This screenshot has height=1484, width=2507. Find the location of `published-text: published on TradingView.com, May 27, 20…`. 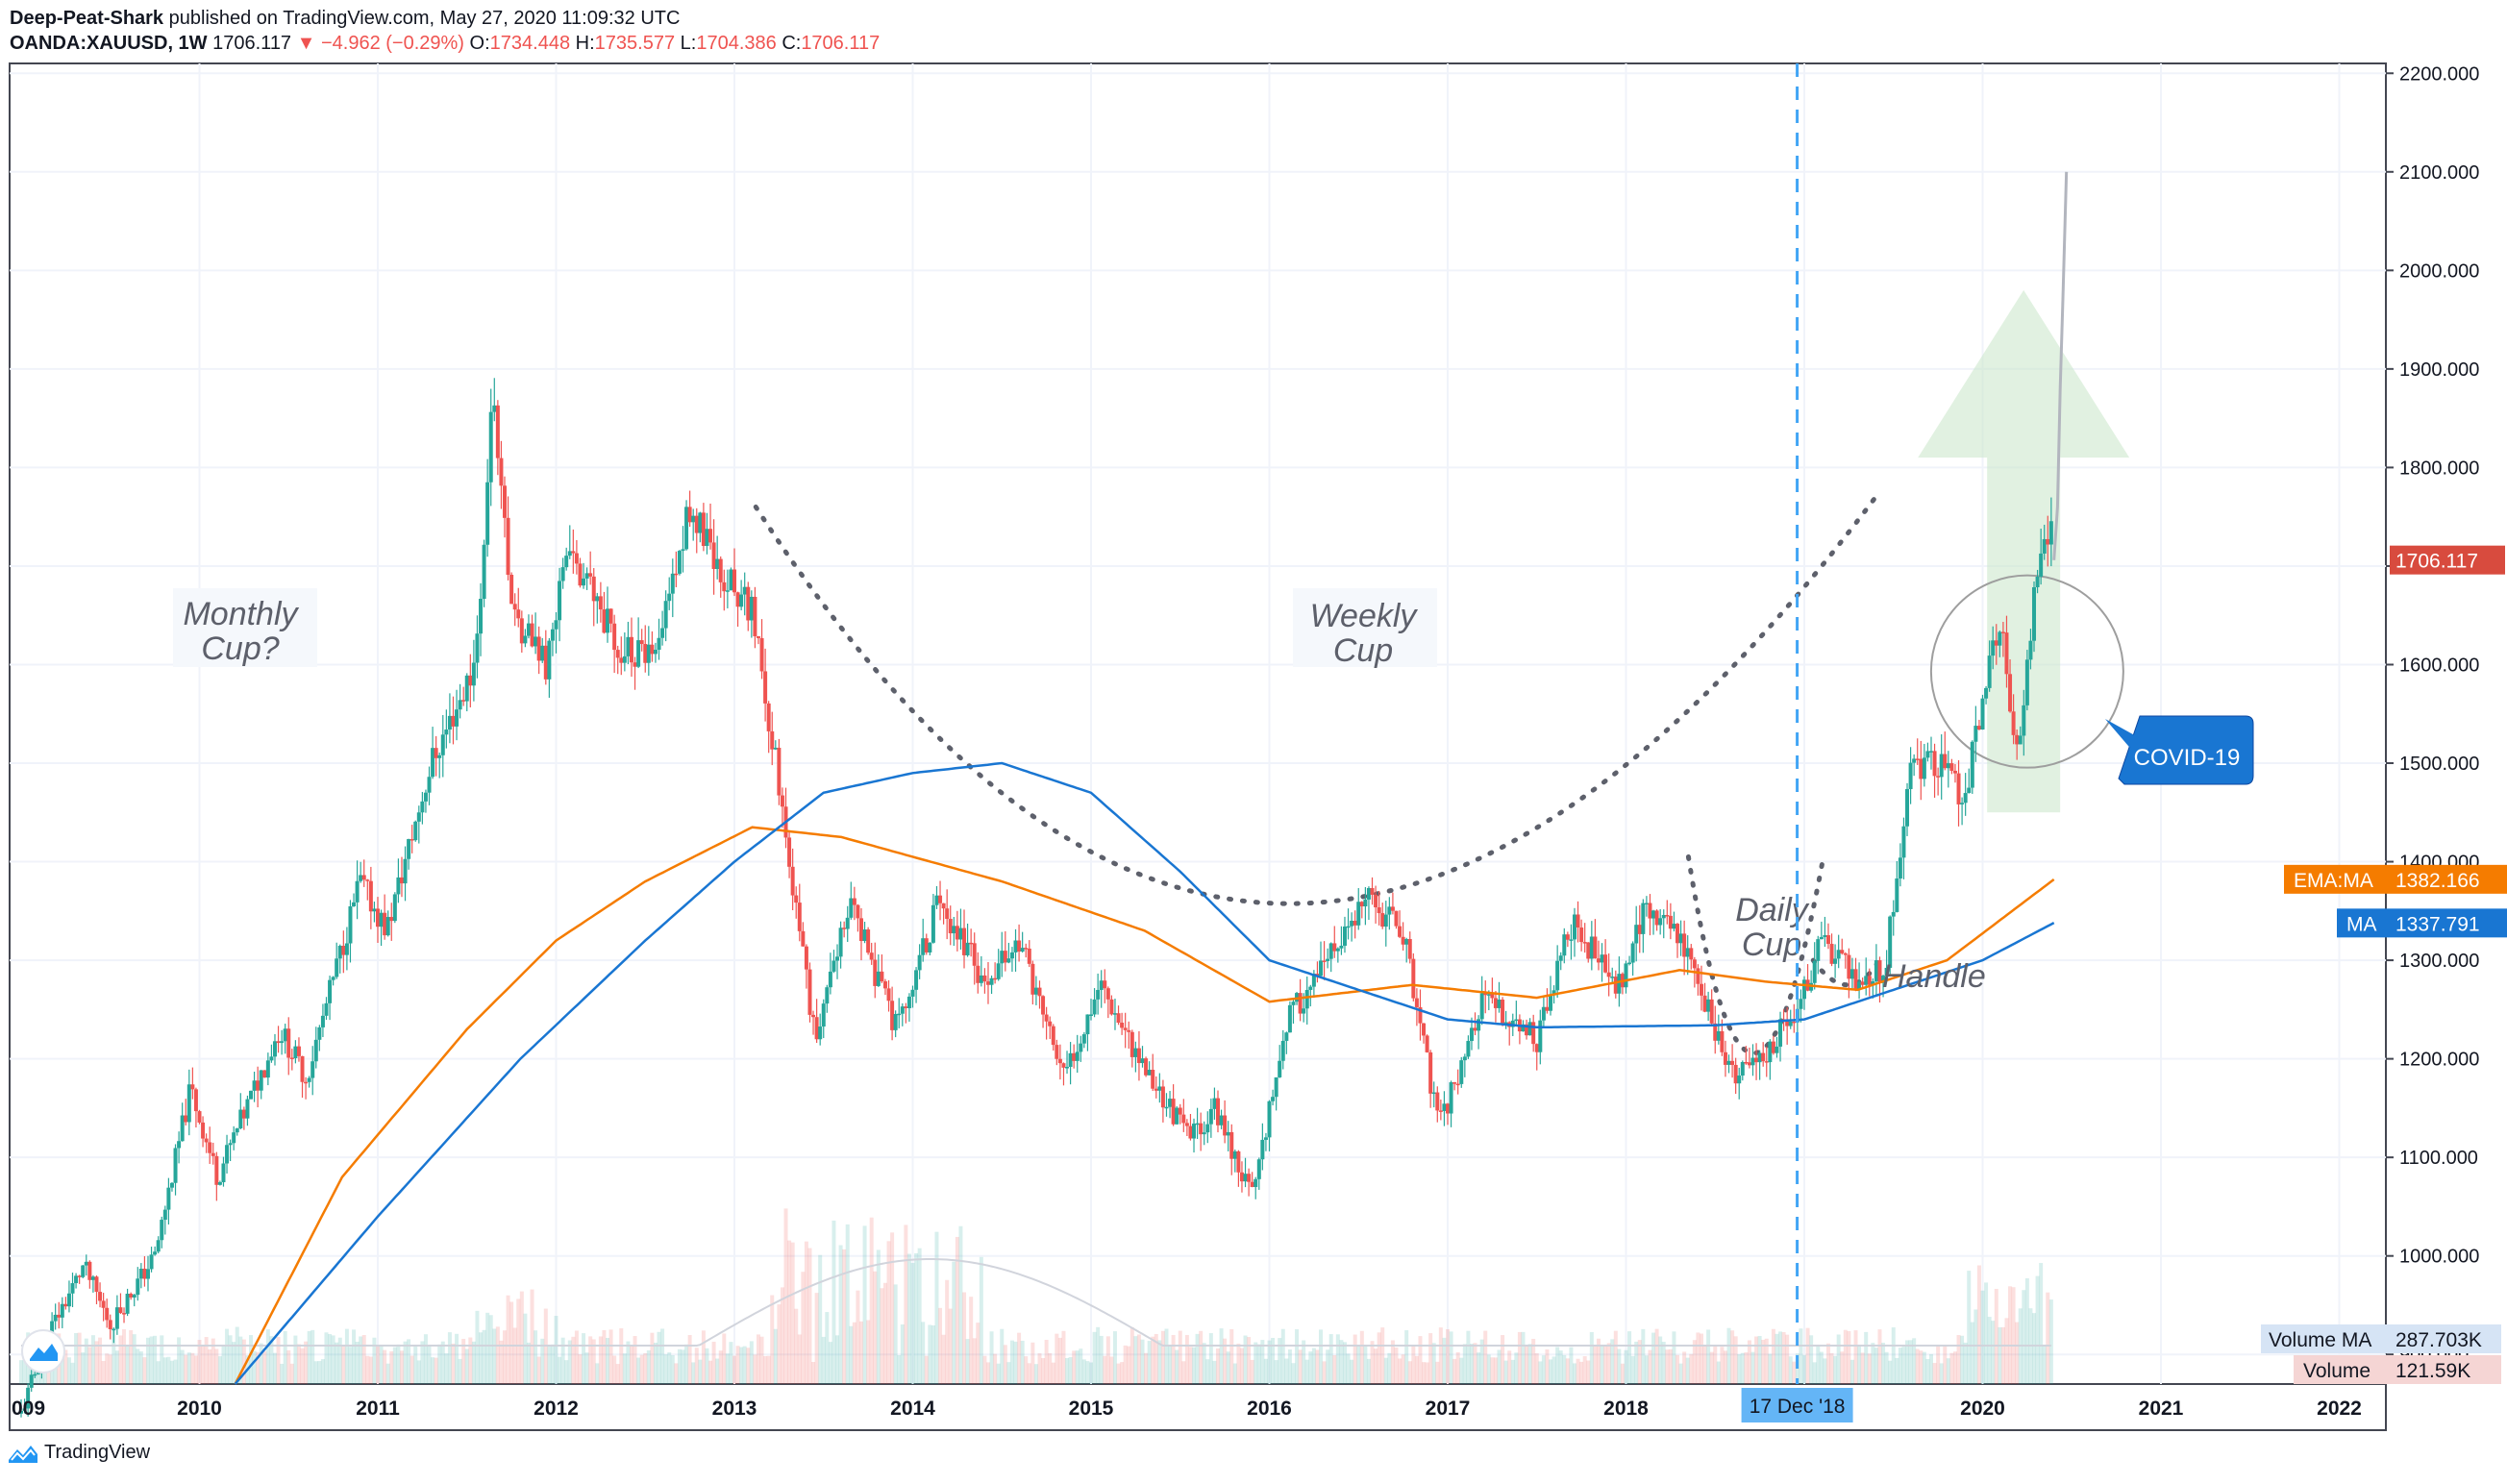

published-text: published on TradingView.com, May 27, 20… is located at coordinates (425, 18).